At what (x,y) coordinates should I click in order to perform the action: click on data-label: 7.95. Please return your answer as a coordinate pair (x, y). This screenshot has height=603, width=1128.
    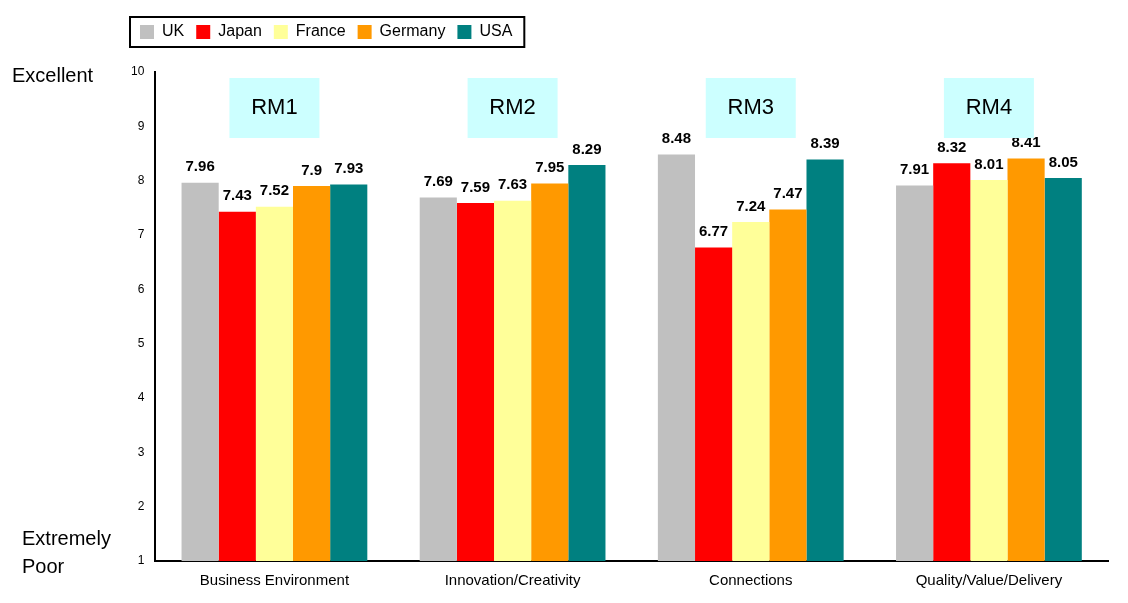
    Looking at the image, I should click on (550, 167).